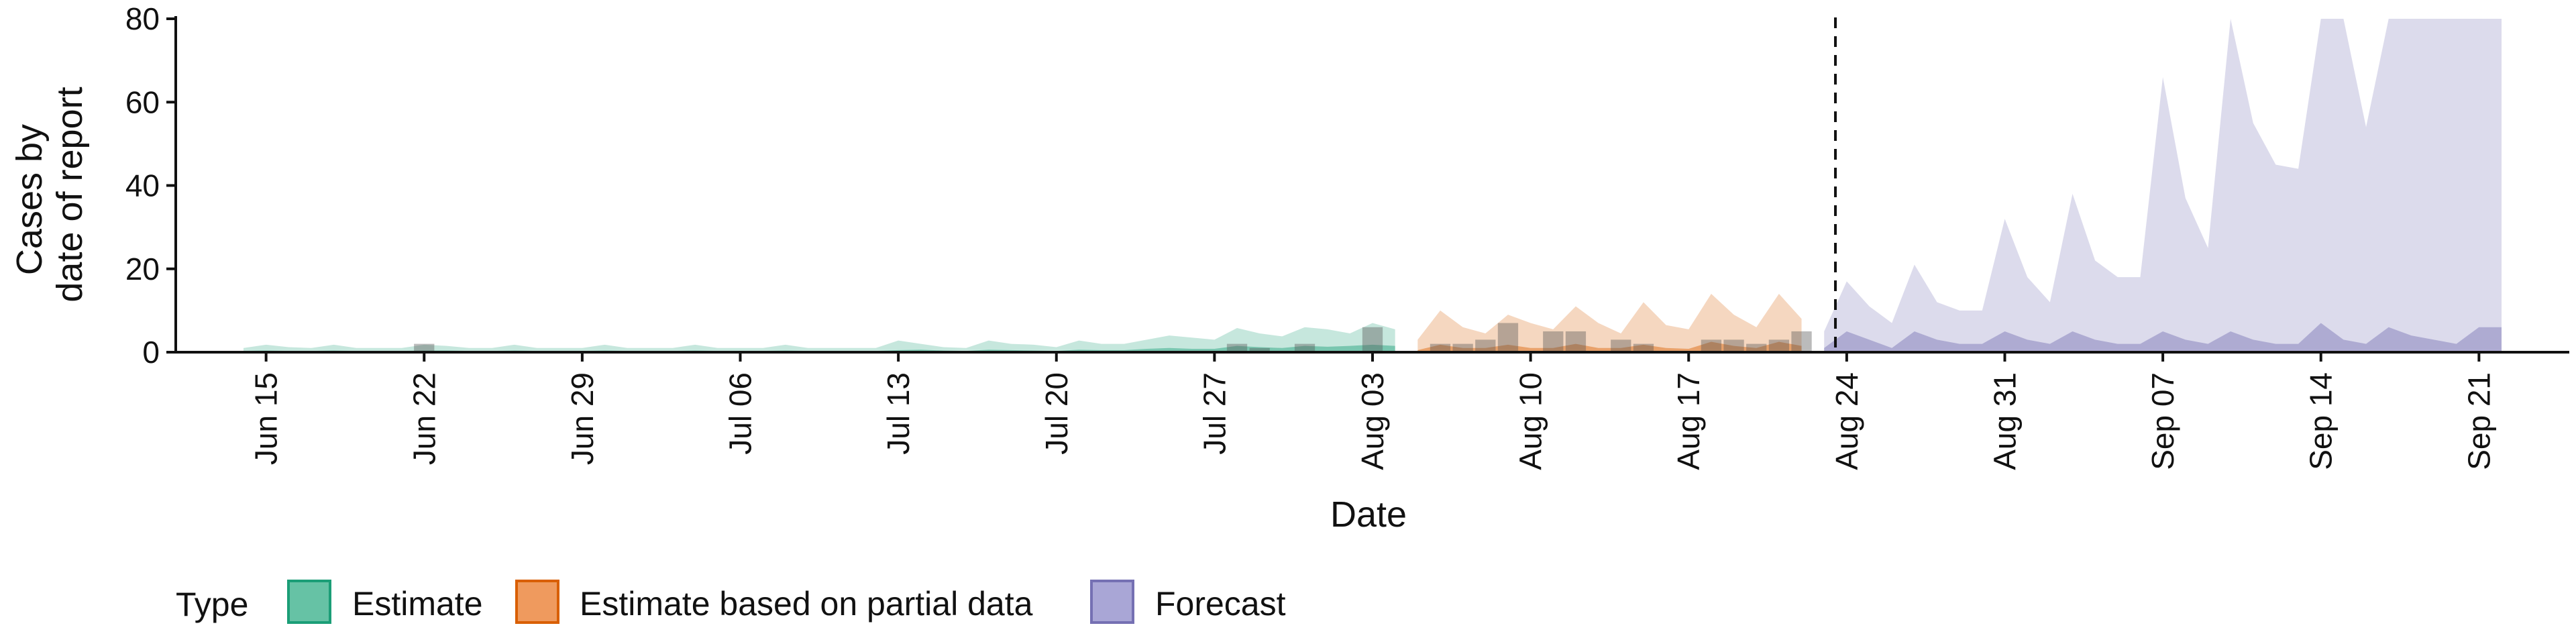  I want to click on x-tick-label: Aug 24, so click(1846, 421).